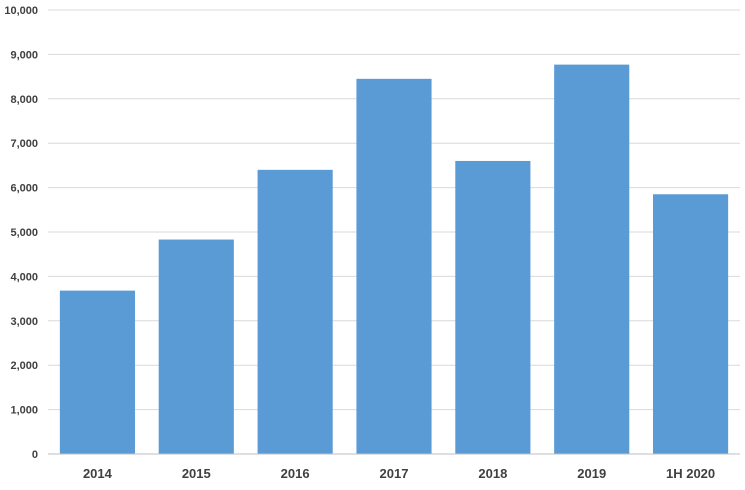 The height and width of the screenshot is (490, 745). What do you see at coordinates (24, 189) in the screenshot?
I see `y-tick-label: 6,000` at bounding box center [24, 189].